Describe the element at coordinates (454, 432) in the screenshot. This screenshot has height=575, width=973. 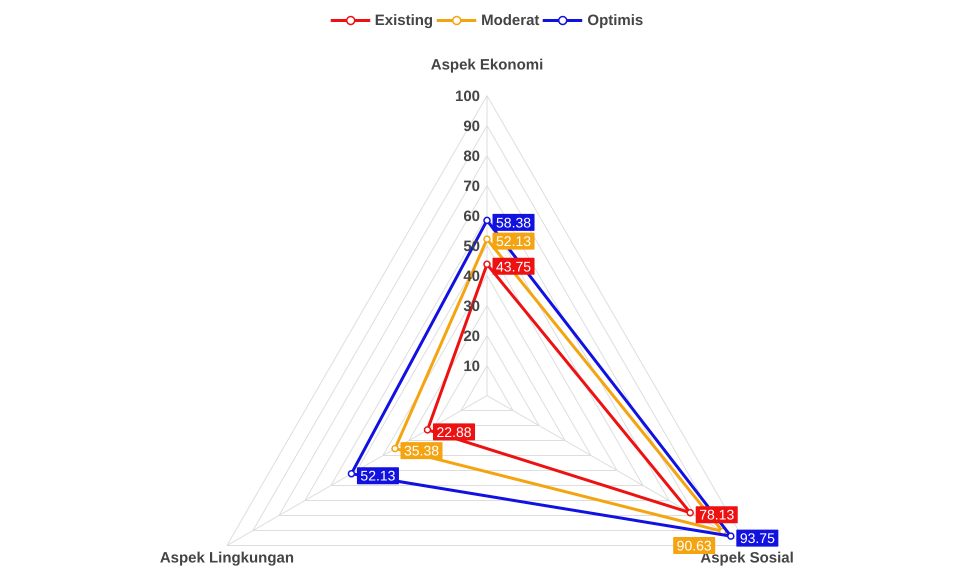
I see `data-label: 22.88` at that location.